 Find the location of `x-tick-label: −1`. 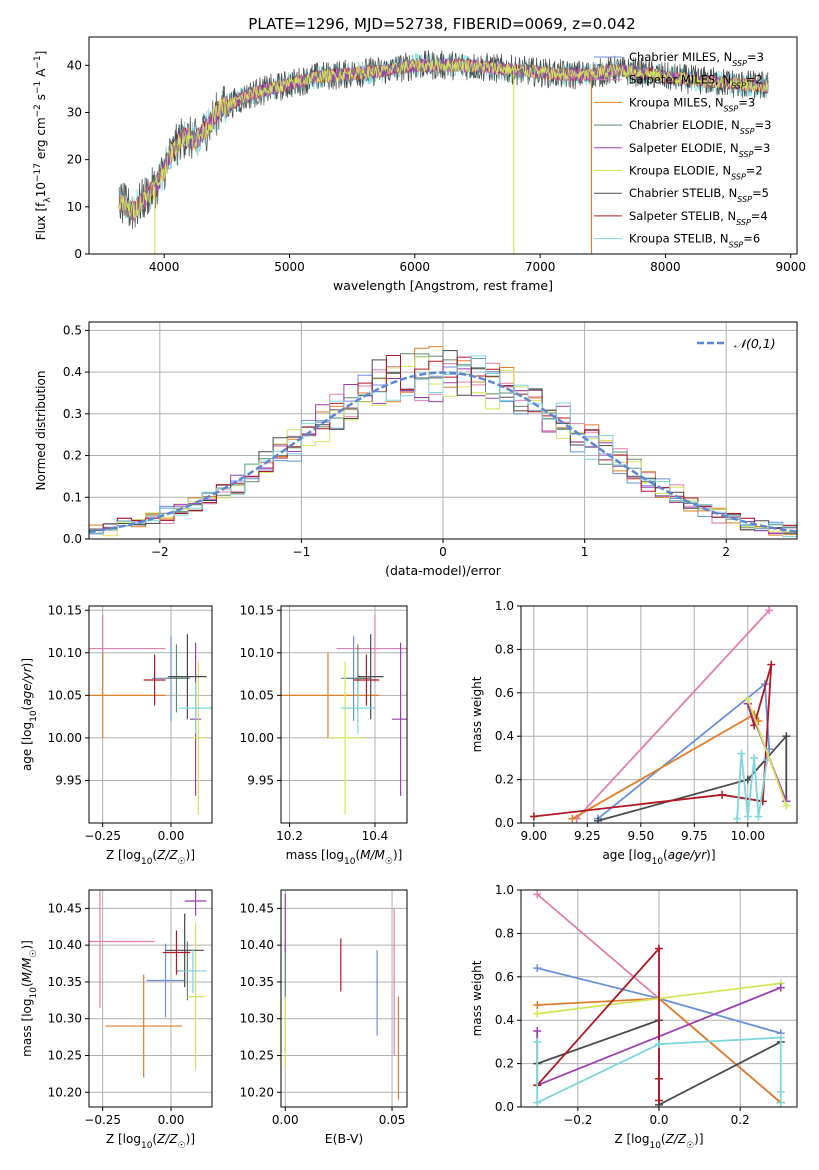

x-tick-label: −1 is located at coordinates (302, 552).